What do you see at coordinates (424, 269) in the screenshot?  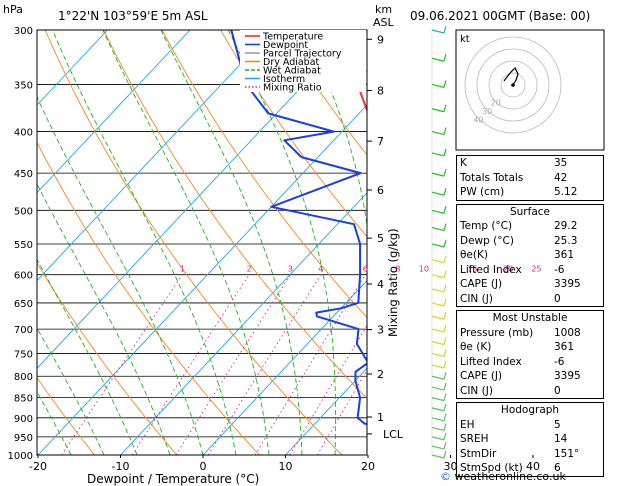 I see `mixing-ratio-label: 10` at bounding box center [424, 269].